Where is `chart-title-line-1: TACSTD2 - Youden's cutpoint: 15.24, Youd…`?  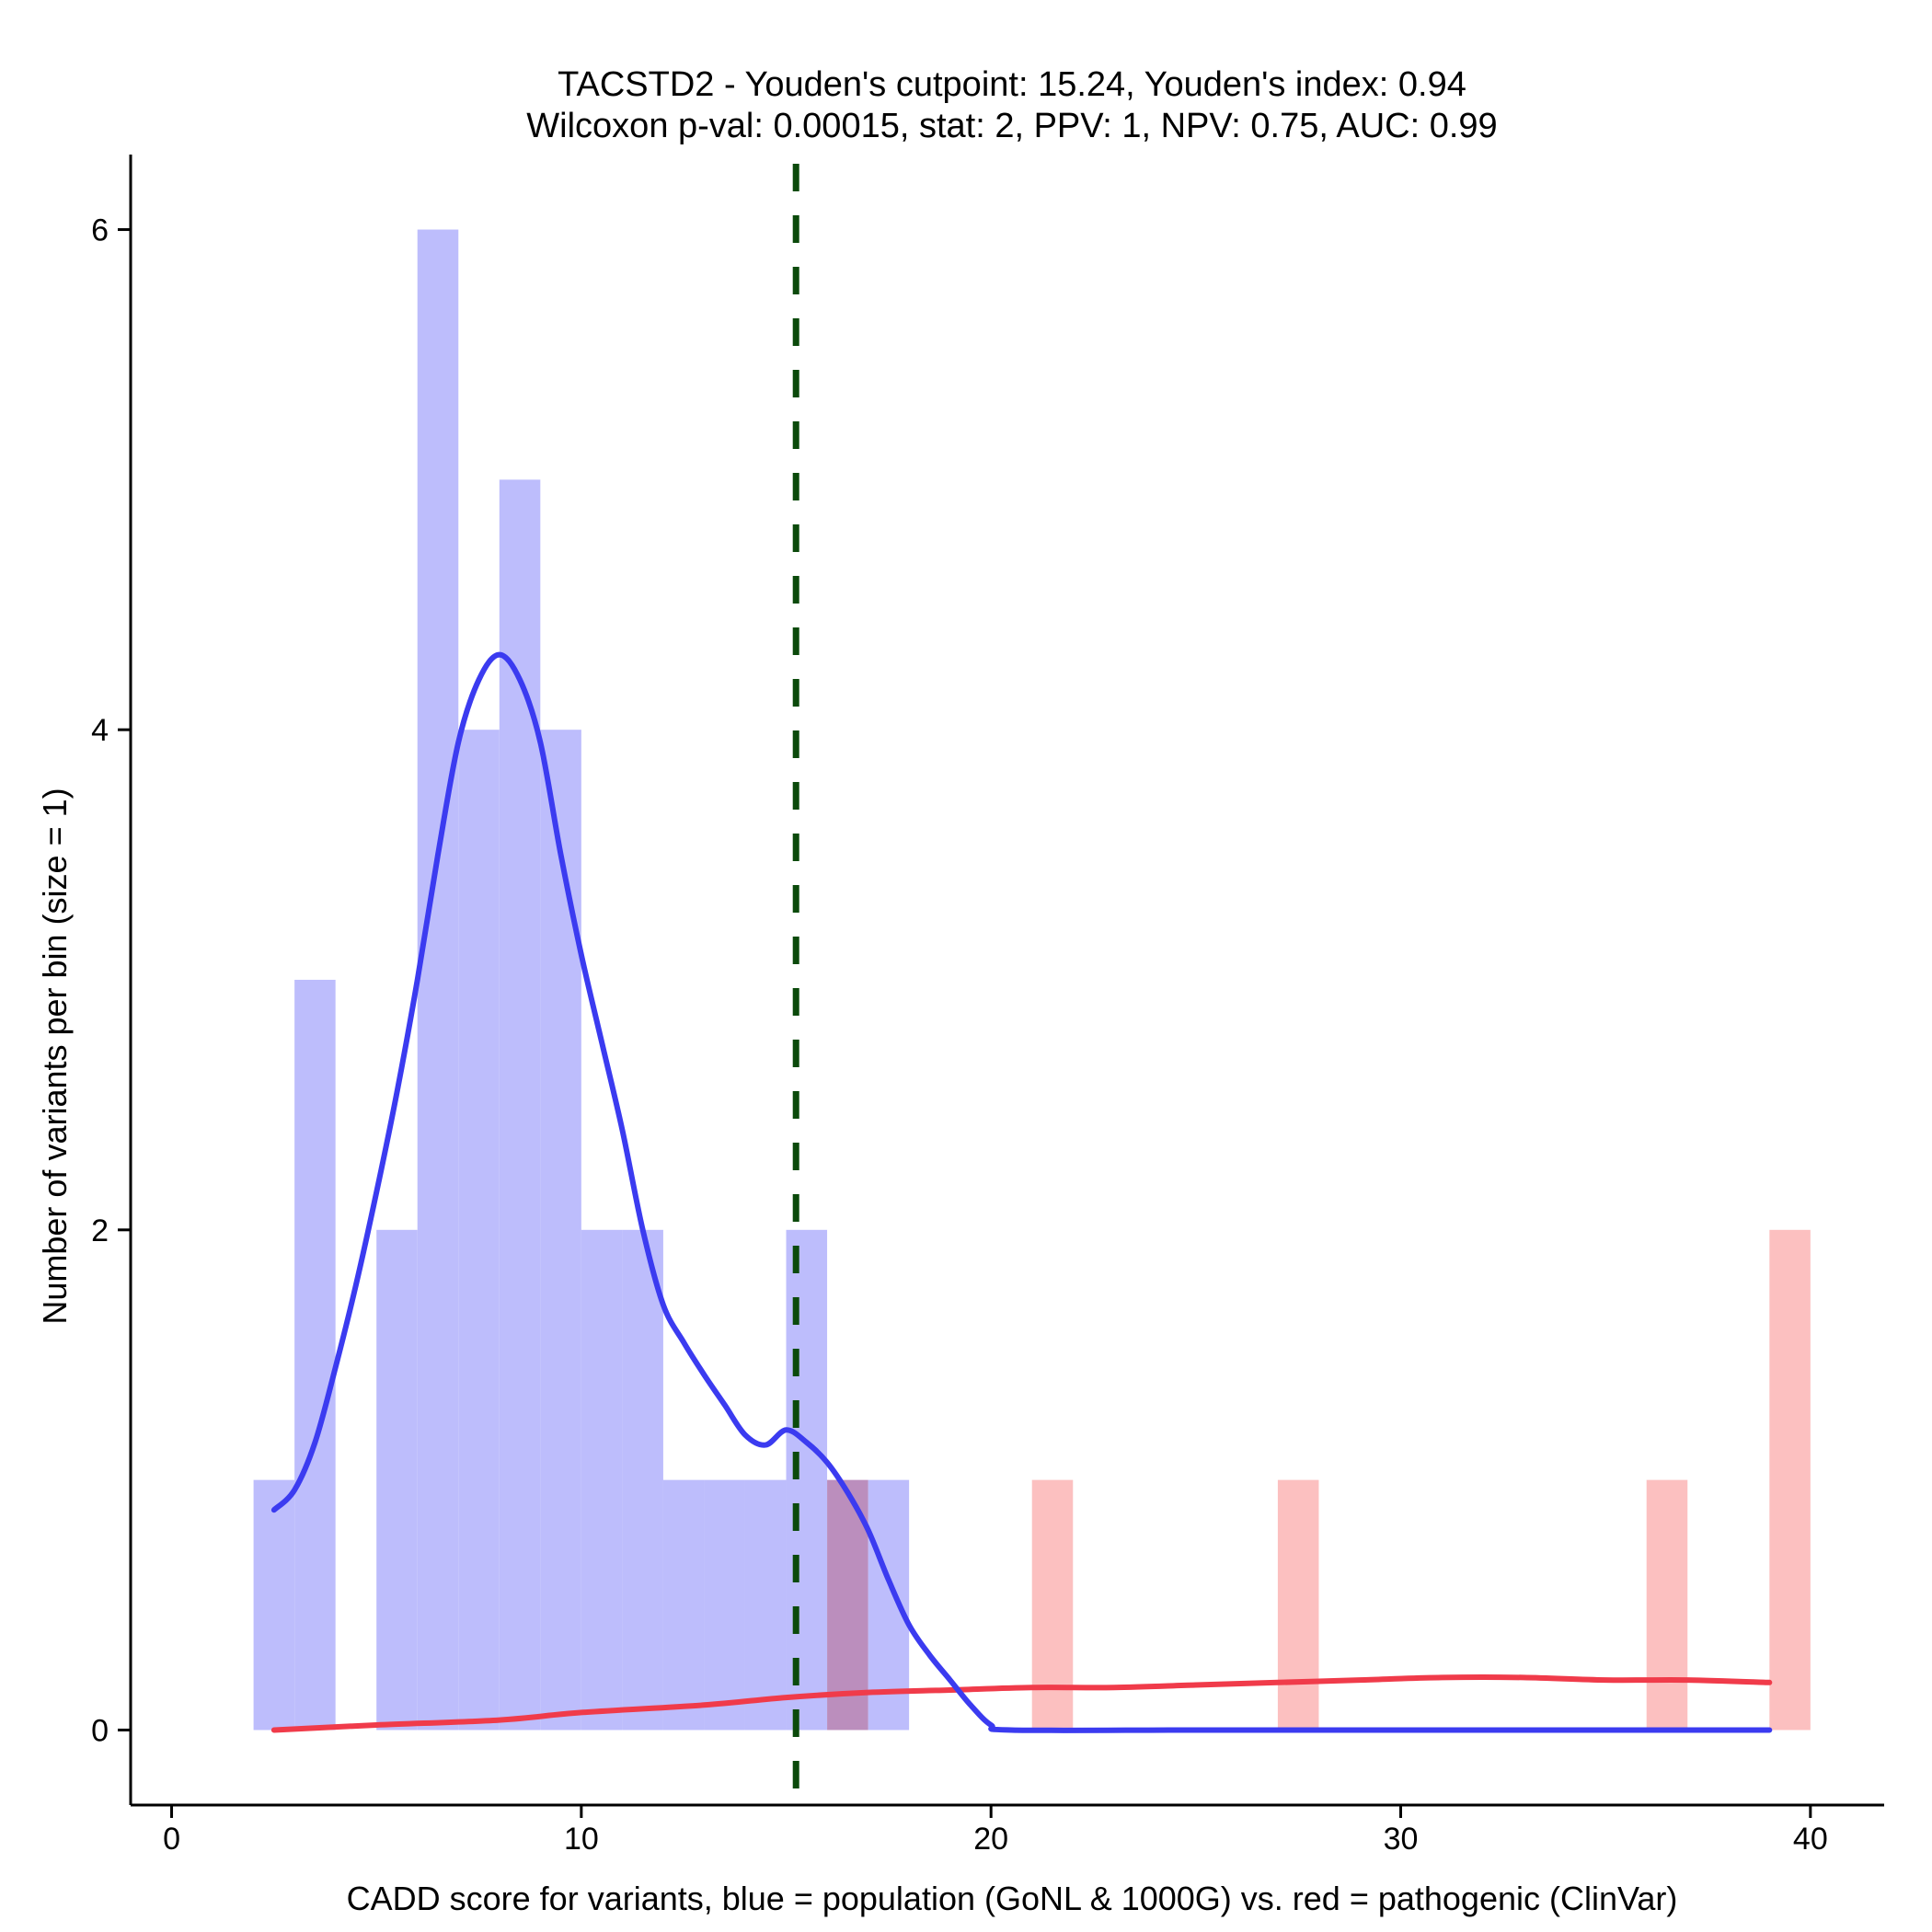 chart-title-line-1: TACSTD2 - Youden's cutpoint: 15.24, Youd… is located at coordinates (1012, 84).